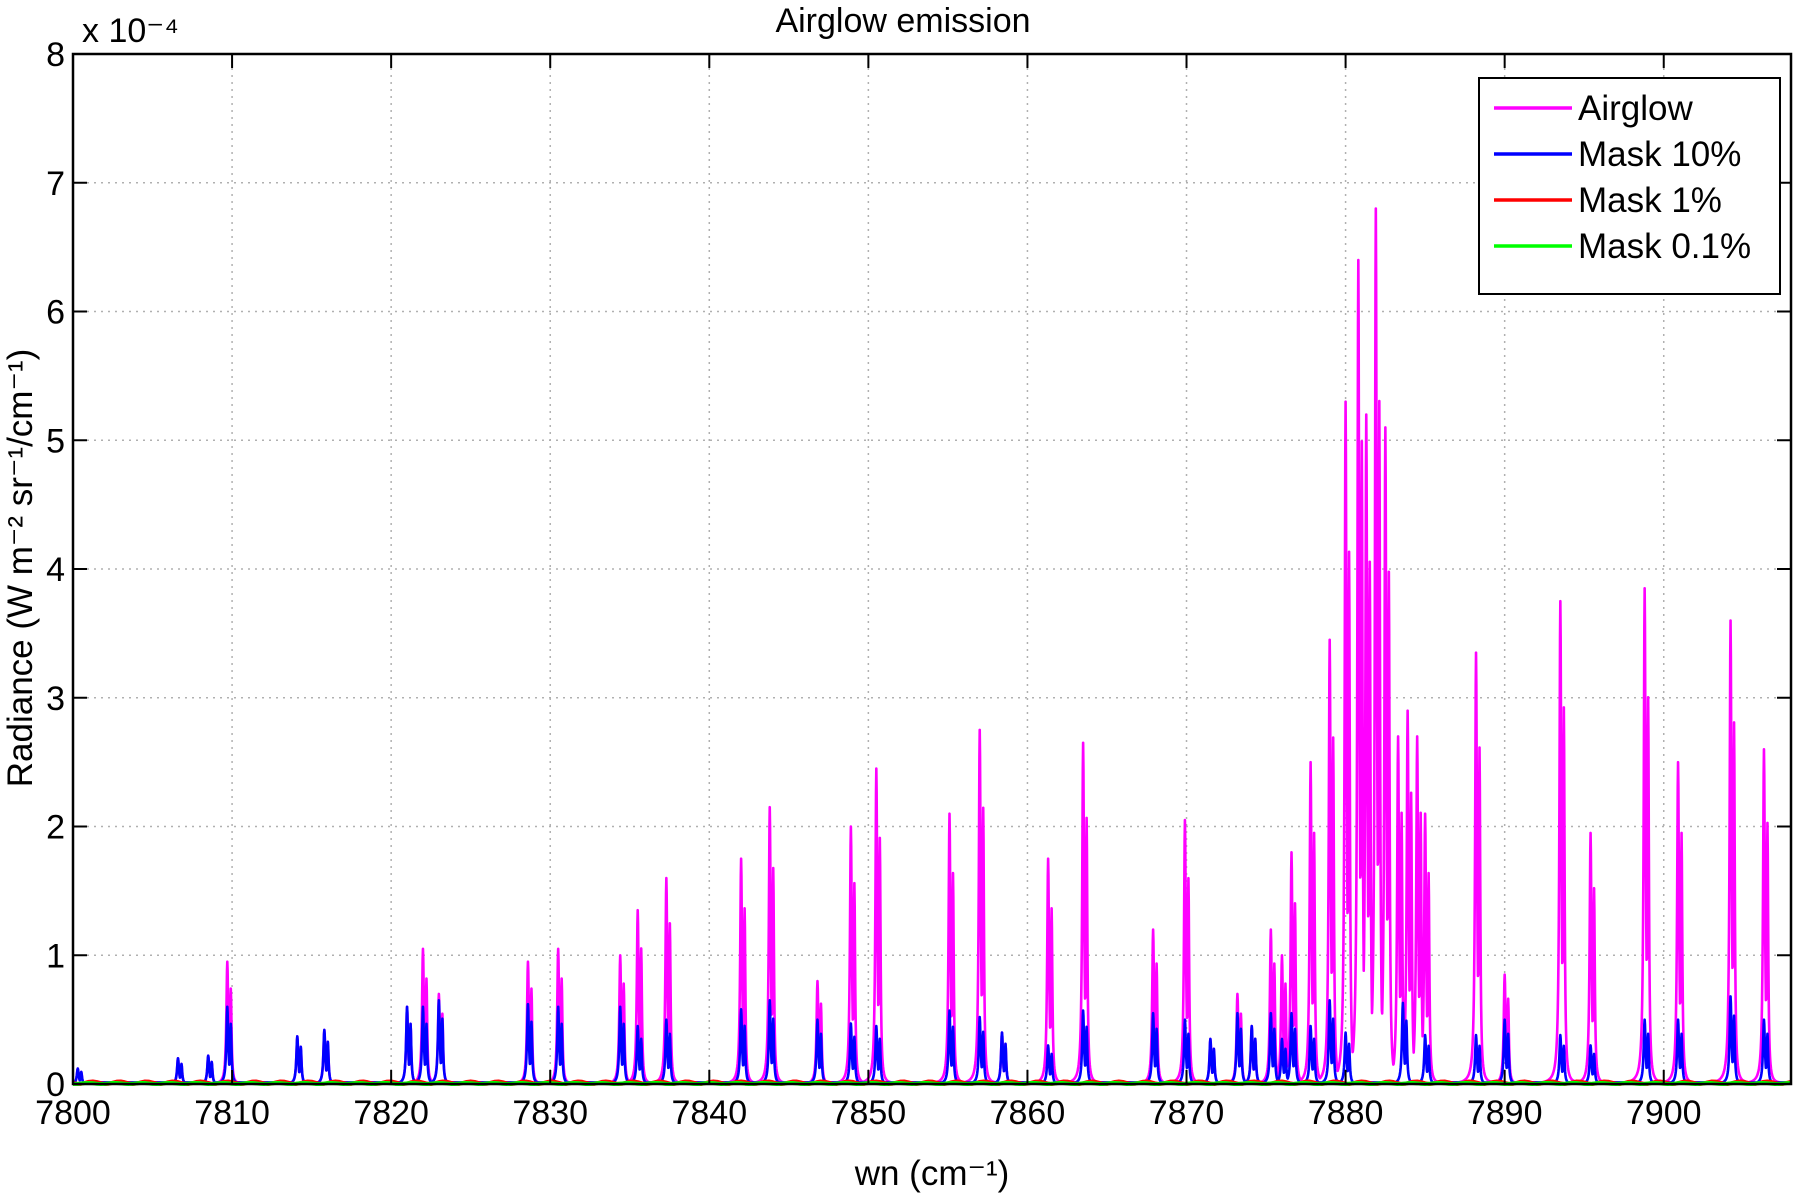  What do you see at coordinates (55, 570) in the screenshot?
I see `y-tick-label: 4` at bounding box center [55, 570].